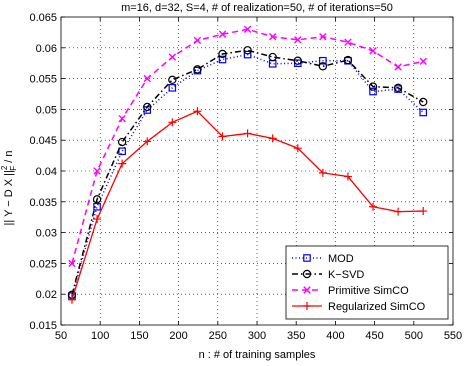 This screenshot has width=466, height=366. What do you see at coordinates (100, 336) in the screenshot?
I see `x-tick-label: 100` at bounding box center [100, 336].